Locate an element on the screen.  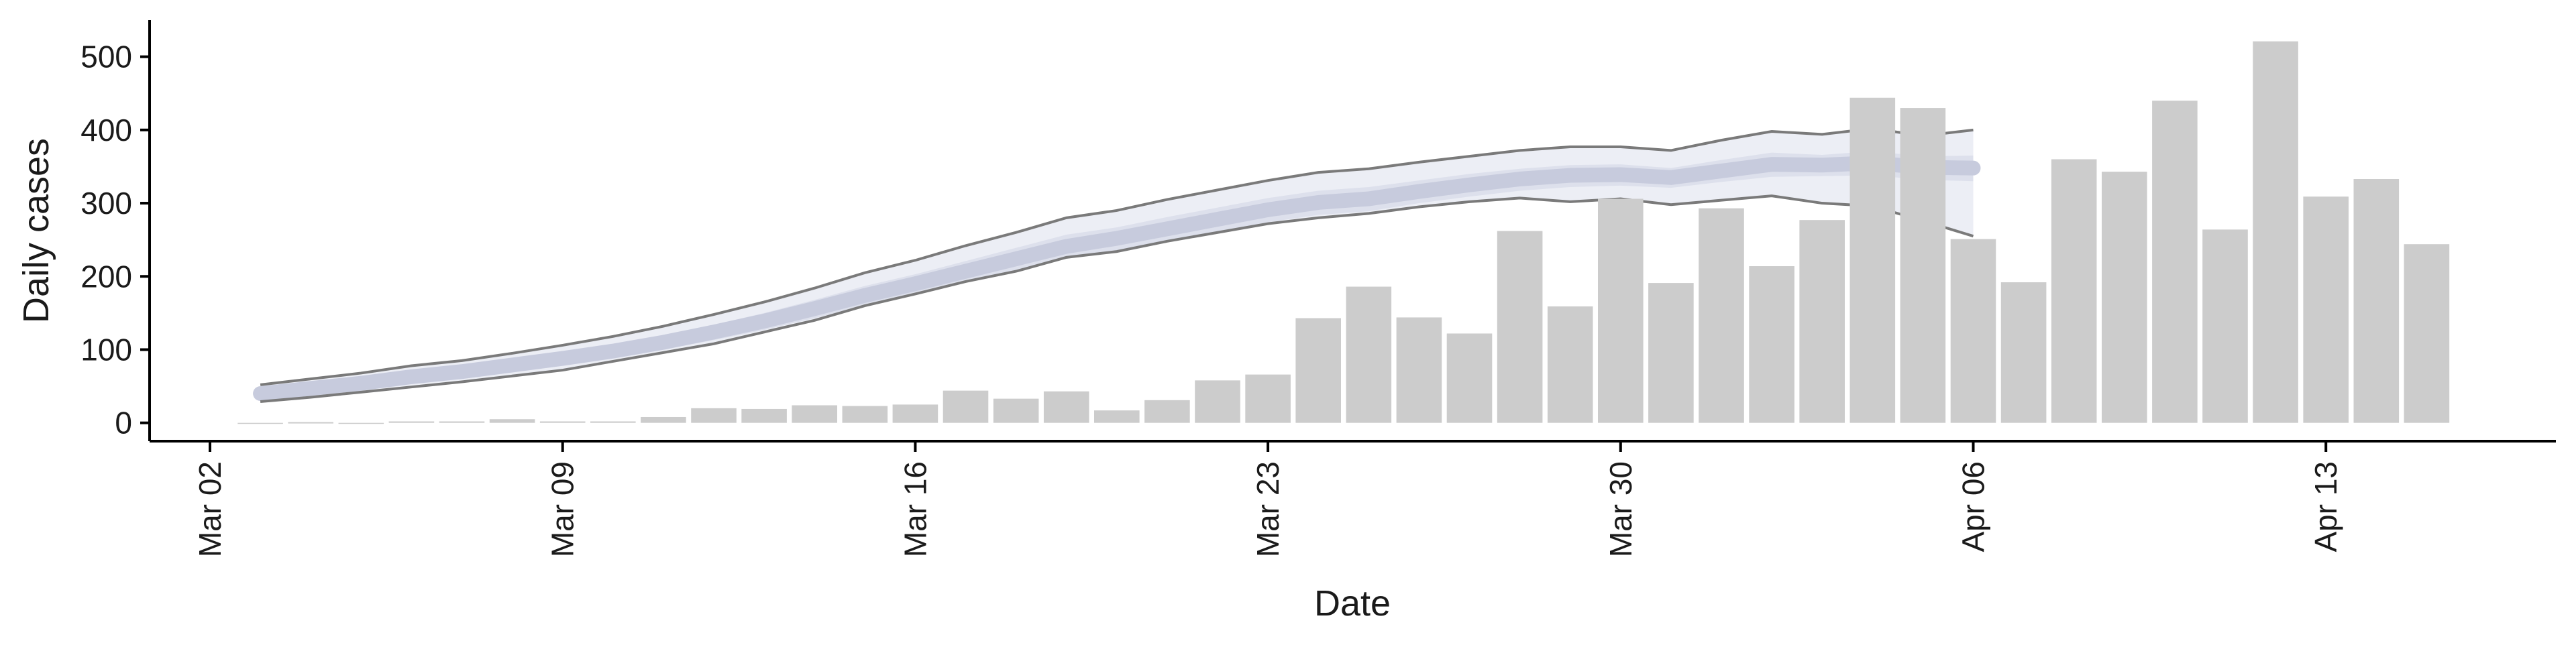
x-tick-label: Mar 02 is located at coordinates (210, 509).